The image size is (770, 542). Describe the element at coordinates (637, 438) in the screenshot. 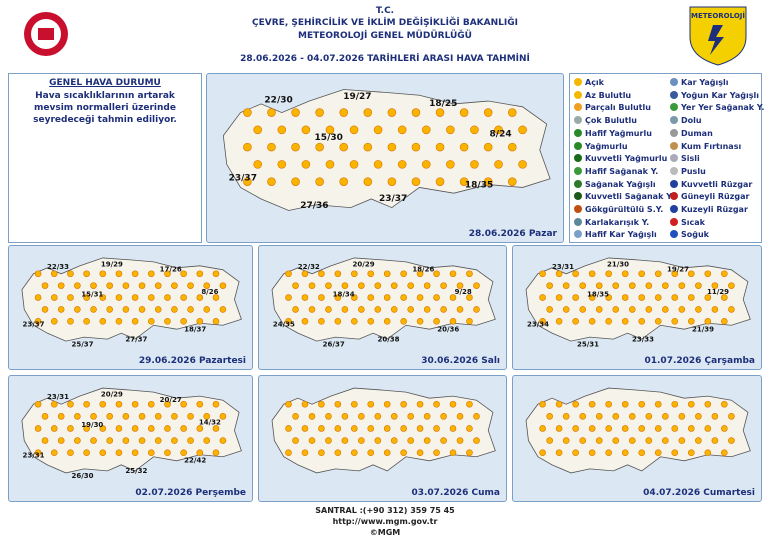

I see `forecast-map: 04.07.2026 Cumartesi` at that location.